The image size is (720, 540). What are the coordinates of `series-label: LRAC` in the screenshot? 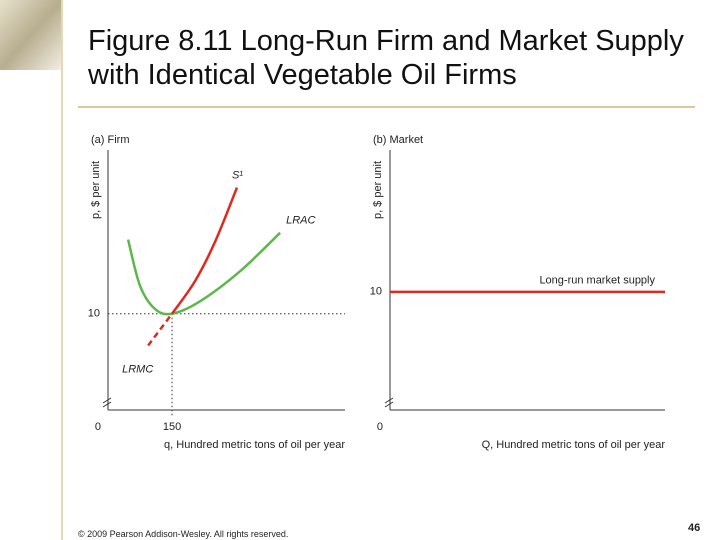 It's located at (300, 221).